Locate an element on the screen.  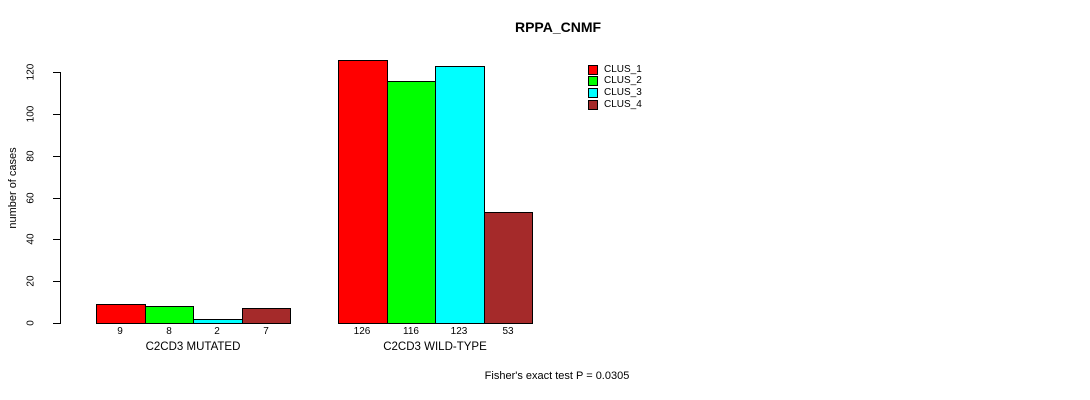
legend-item: CLUS_3 is located at coordinates (615, 93).